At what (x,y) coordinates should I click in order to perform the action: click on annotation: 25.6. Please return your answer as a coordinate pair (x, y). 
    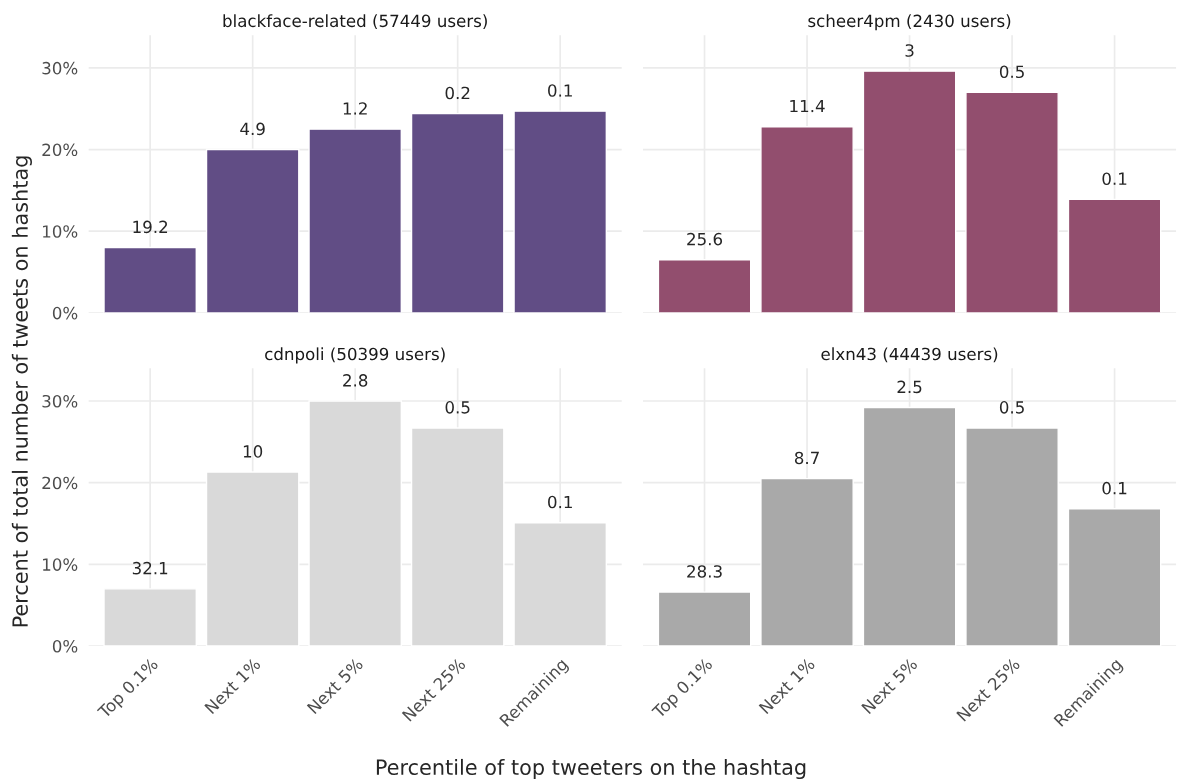
    Looking at the image, I should click on (705, 239).